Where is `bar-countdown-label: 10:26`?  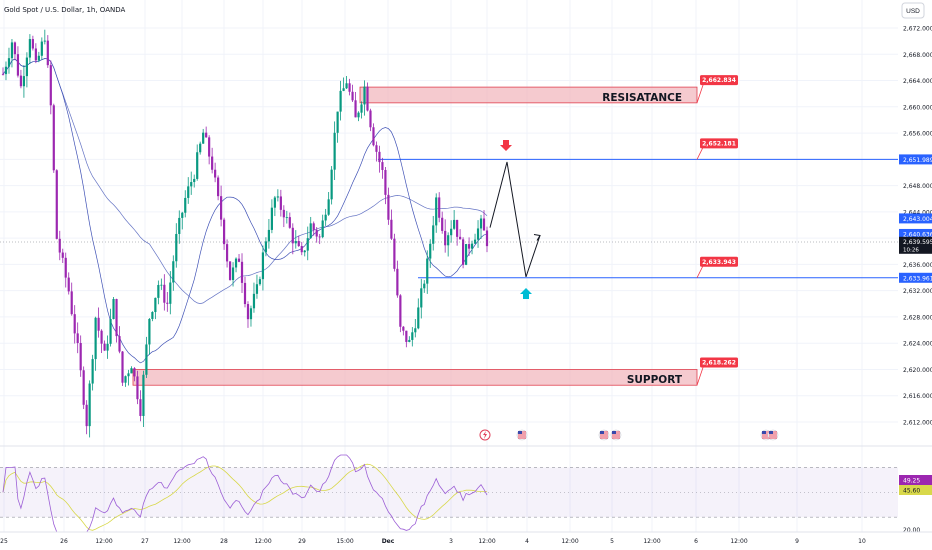 bar-countdown-label: 10:26 is located at coordinates (911, 250).